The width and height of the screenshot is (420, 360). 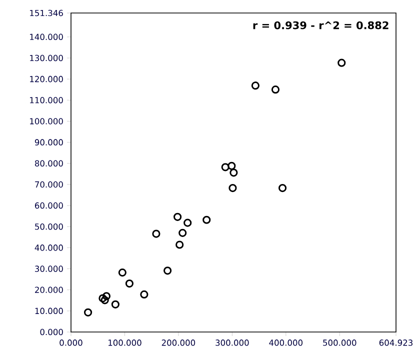 What do you see at coordinates (49, 269) in the screenshot?
I see `y-tick-label: 30.000` at bounding box center [49, 269].